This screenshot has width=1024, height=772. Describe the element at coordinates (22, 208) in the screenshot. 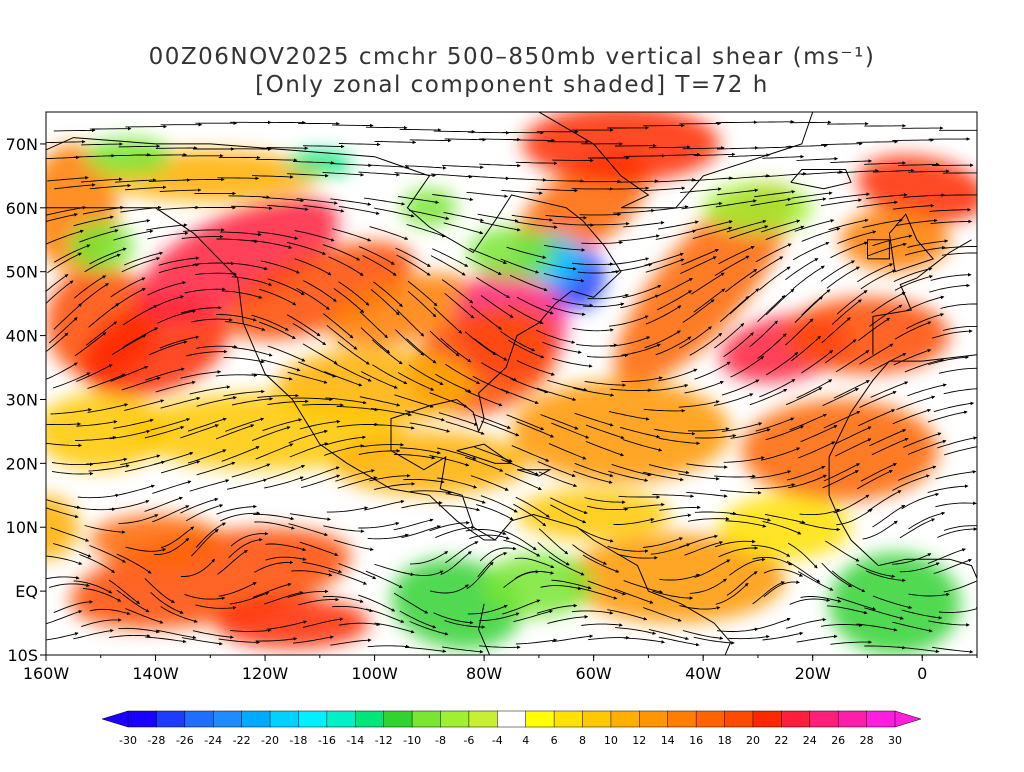

I see `lat-tick-label: 60N` at that location.